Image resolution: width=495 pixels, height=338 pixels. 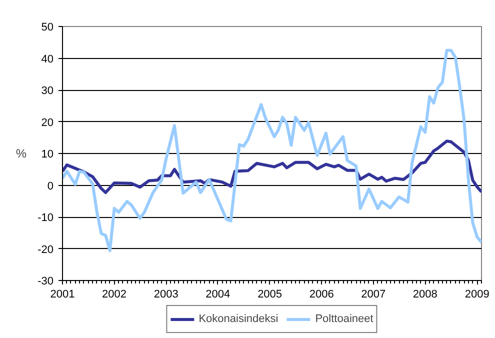 I want to click on x-tick-label: 2007, so click(x=373, y=294).